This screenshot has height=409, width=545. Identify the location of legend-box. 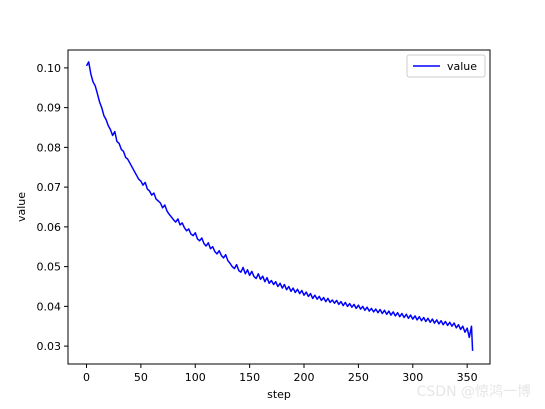
(446, 66).